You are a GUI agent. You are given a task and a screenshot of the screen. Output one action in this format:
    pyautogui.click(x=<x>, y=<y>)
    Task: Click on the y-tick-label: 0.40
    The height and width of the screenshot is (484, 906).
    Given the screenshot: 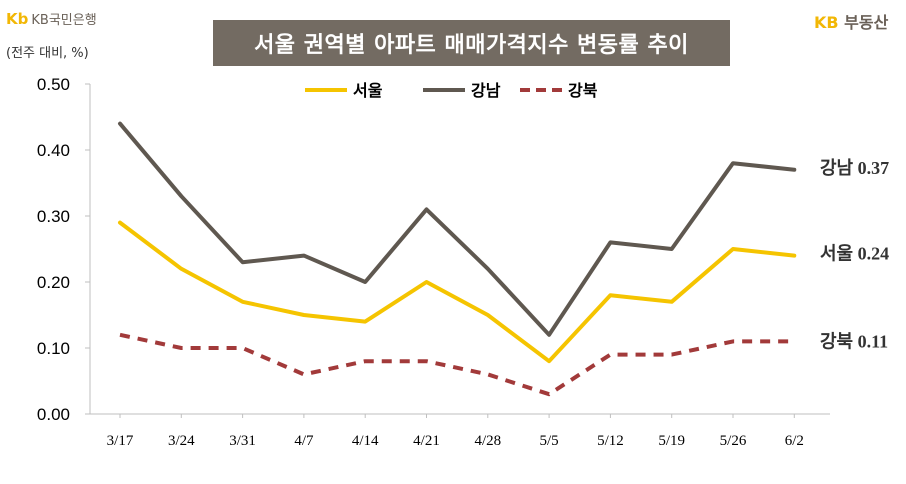 What is the action you would take?
    pyautogui.click(x=53, y=150)
    